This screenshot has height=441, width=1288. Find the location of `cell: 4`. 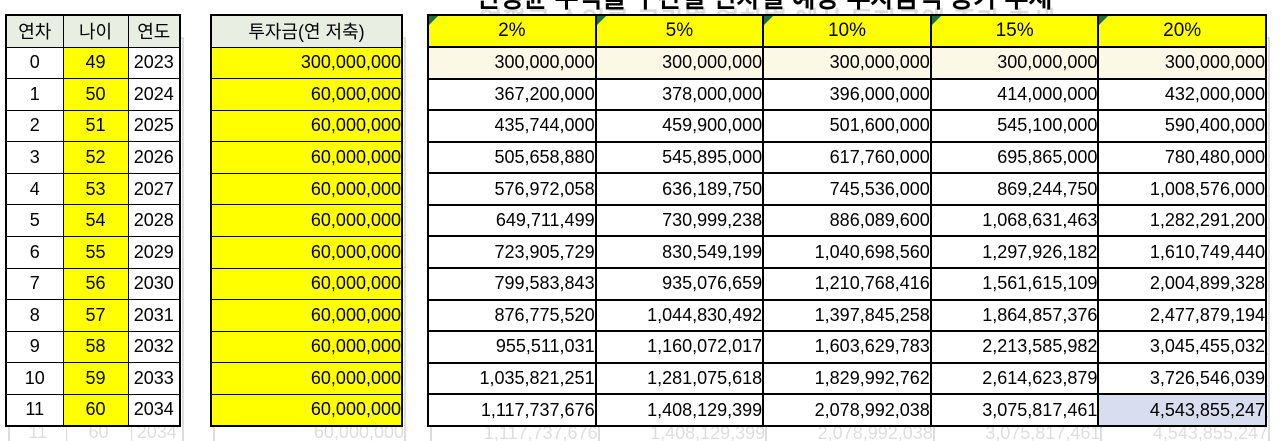

cell: 4 is located at coordinates (34, 189).